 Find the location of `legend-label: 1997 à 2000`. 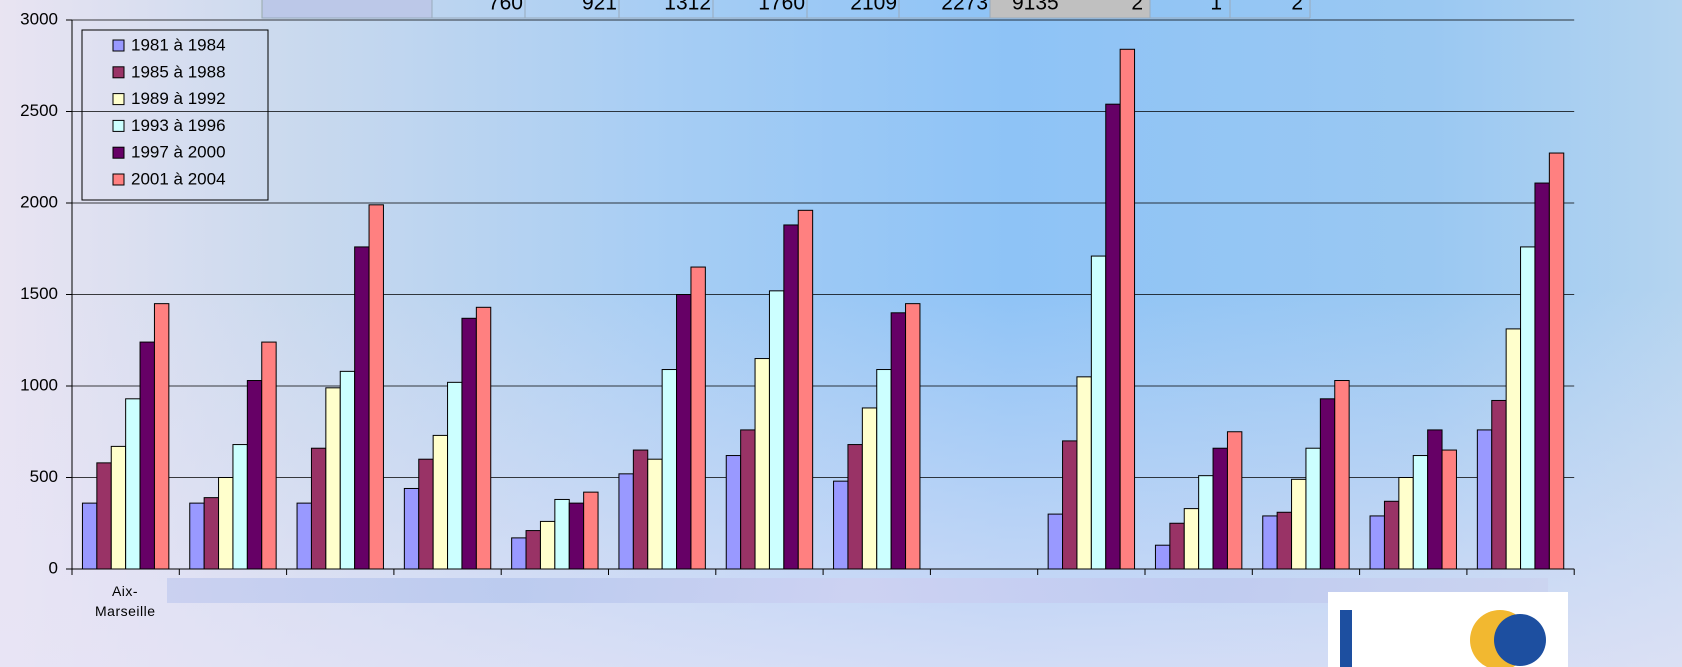

legend-label: 1997 à 2000 is located at coordinates (178, 152).